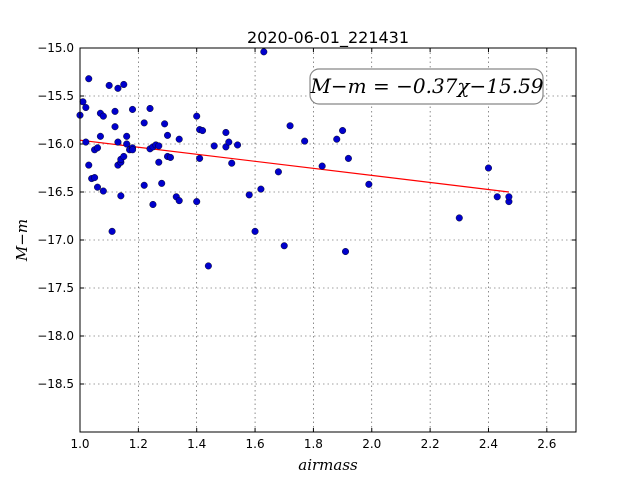 The image size is (640, 485). Describe the element at coordinates (55, 48) in the screenshot. I see `y-tick-label: −15.0` at that location.